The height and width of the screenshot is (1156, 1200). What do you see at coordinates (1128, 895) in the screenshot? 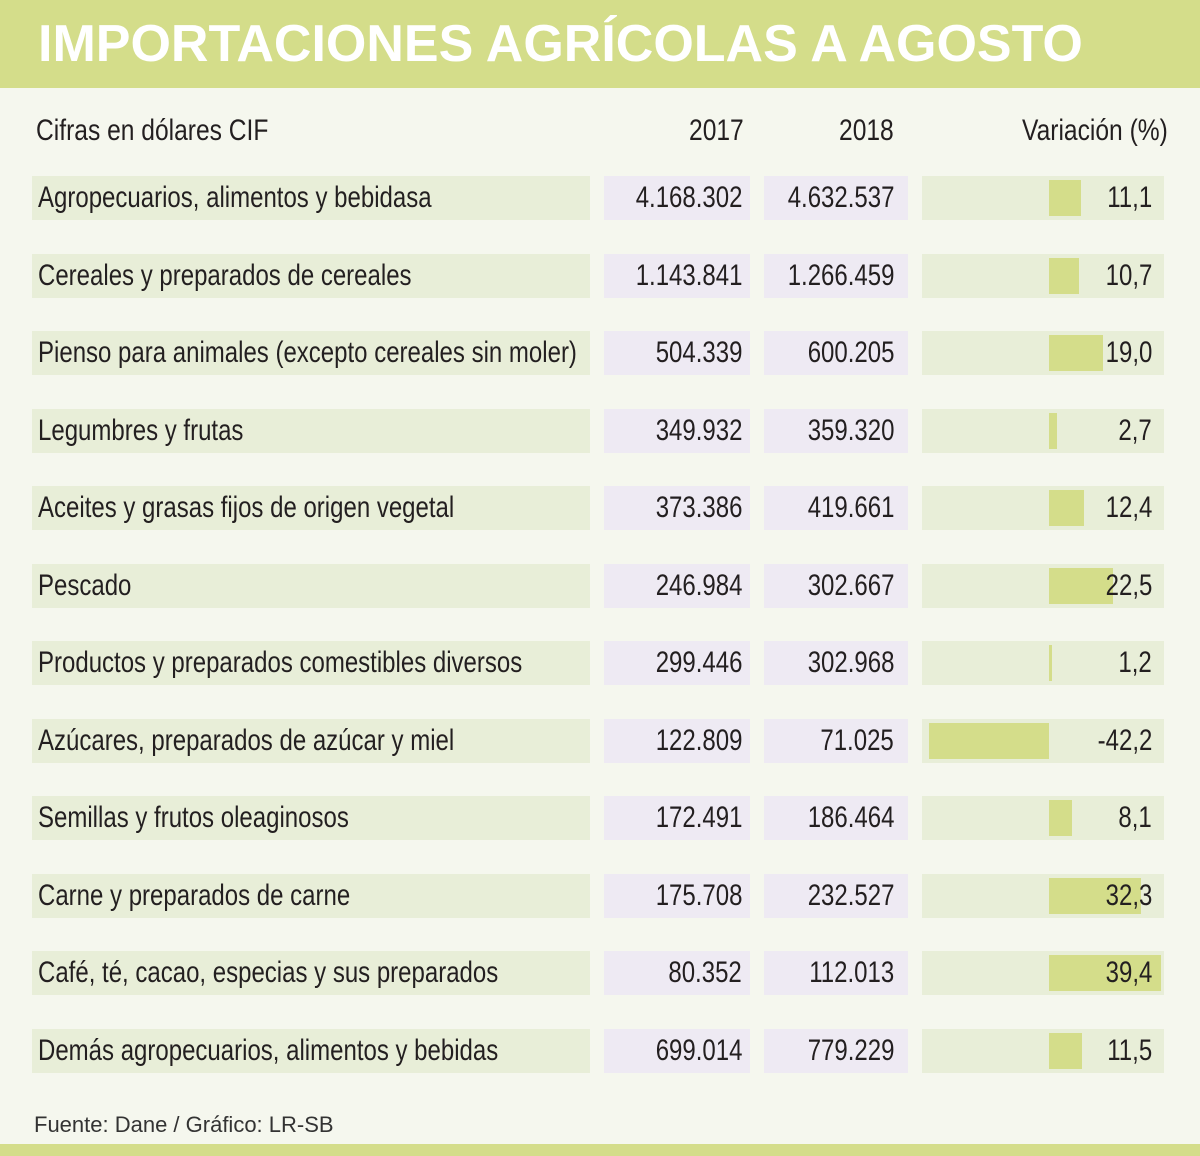
I see `variation-value: 32,3` at bounding box center [1128, 895].